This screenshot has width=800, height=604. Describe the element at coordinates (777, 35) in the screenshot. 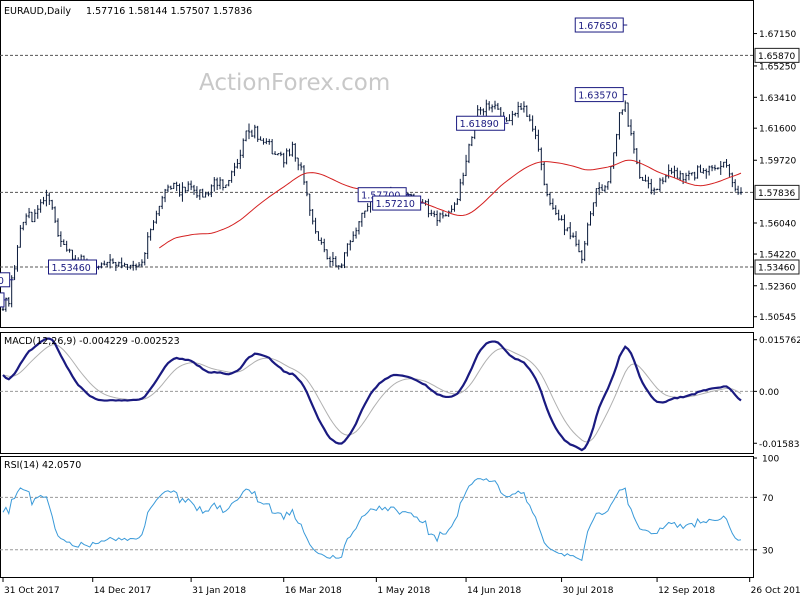

I see `price-y-tick-label: 1.67150` at that location.